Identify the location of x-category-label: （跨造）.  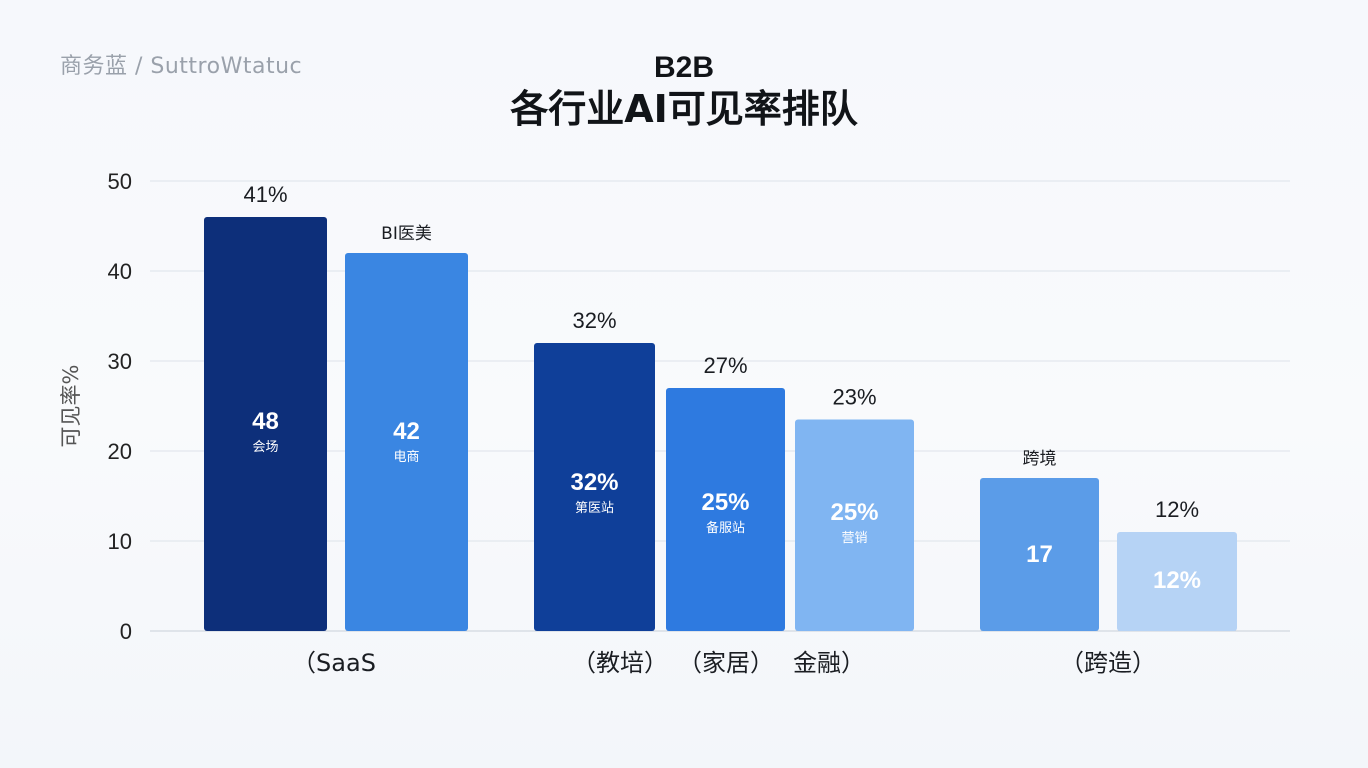
(1108, 663).